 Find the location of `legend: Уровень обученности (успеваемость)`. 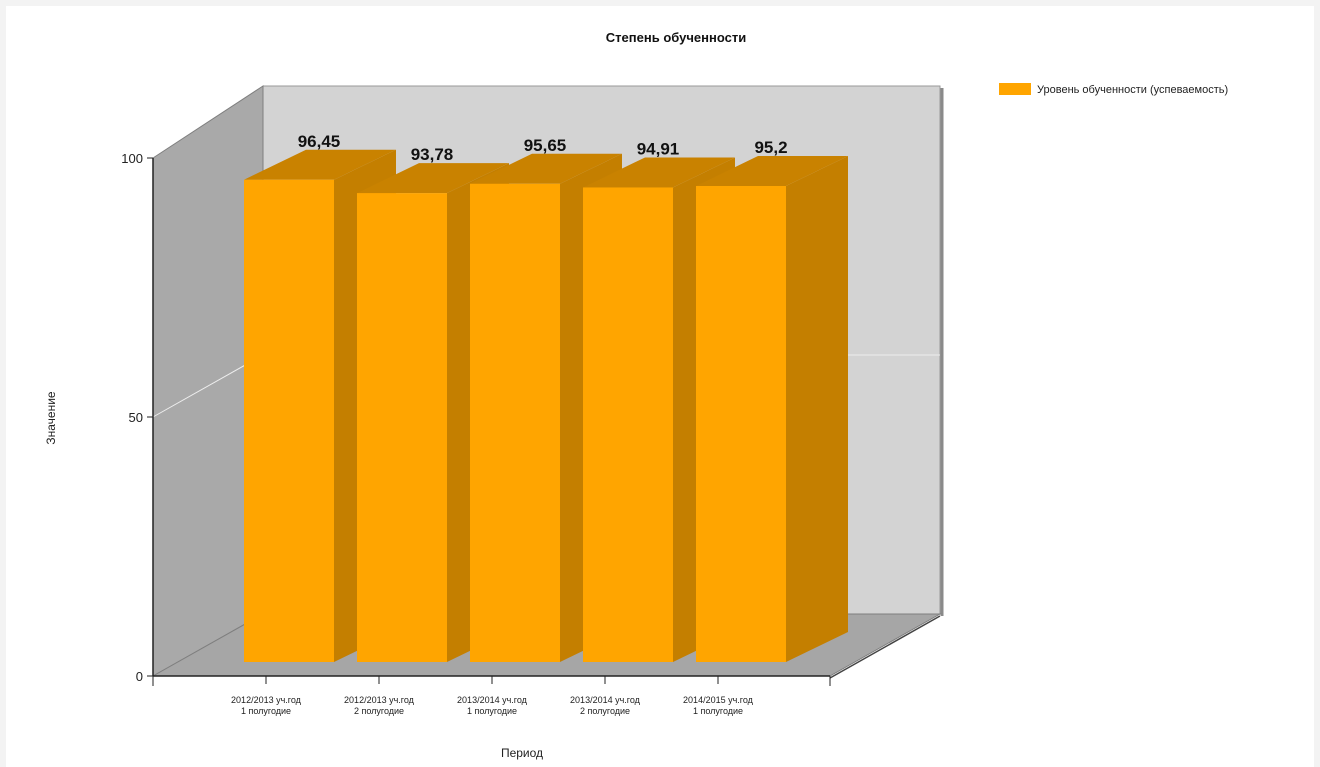

legend: Уровень обученности (успеваемость) is located at coordinates (1113, 89).